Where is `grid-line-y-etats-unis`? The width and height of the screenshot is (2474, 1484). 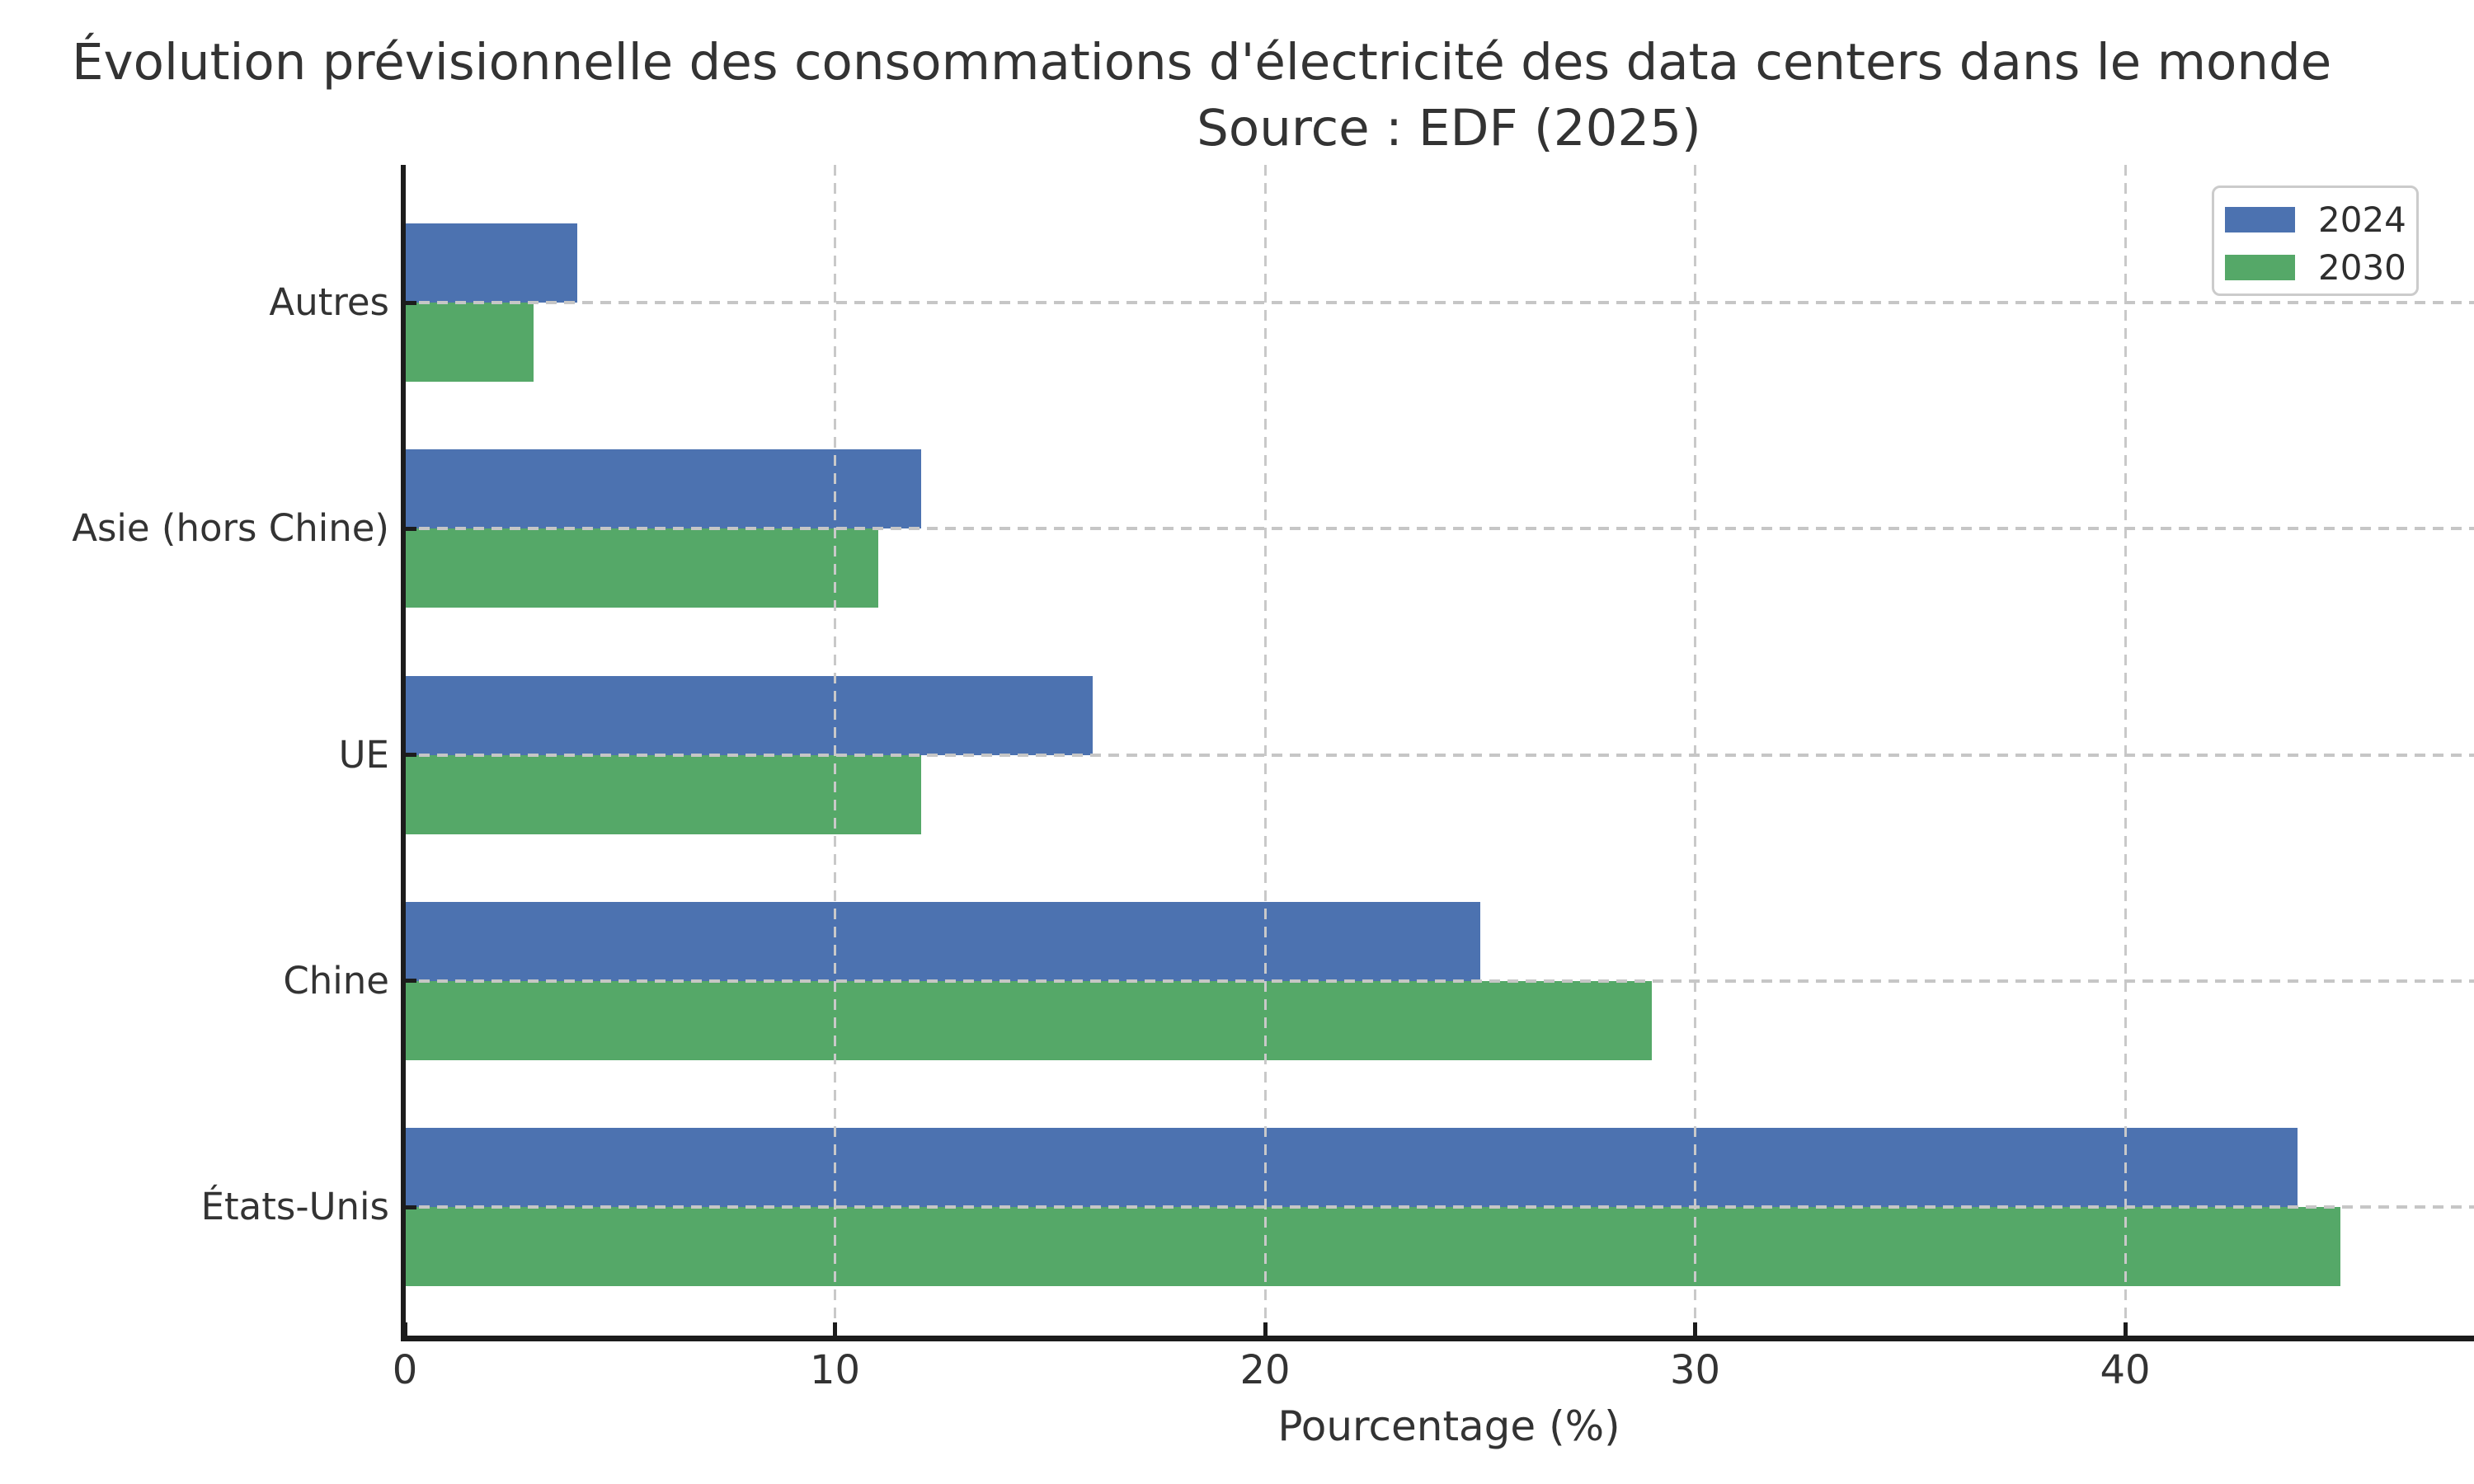 grid-line-y-etats-unis is located at coordinates (1437, 1207).